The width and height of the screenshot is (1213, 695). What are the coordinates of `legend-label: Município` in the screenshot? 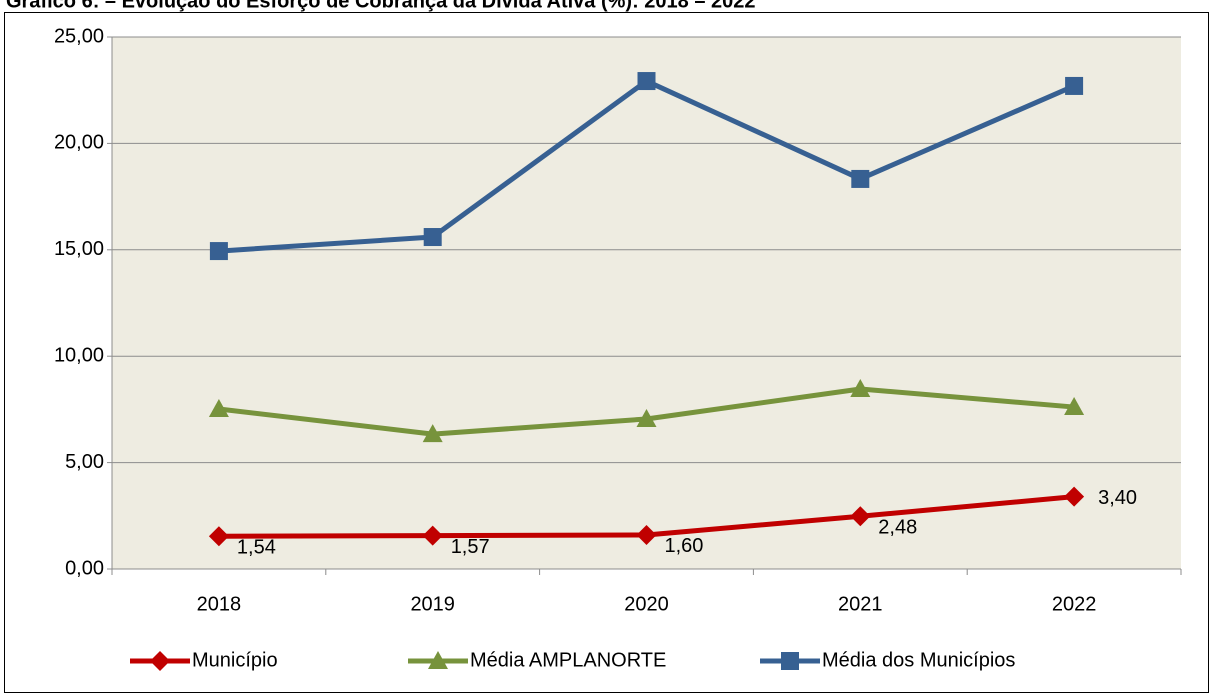 It's located at (235, 660).